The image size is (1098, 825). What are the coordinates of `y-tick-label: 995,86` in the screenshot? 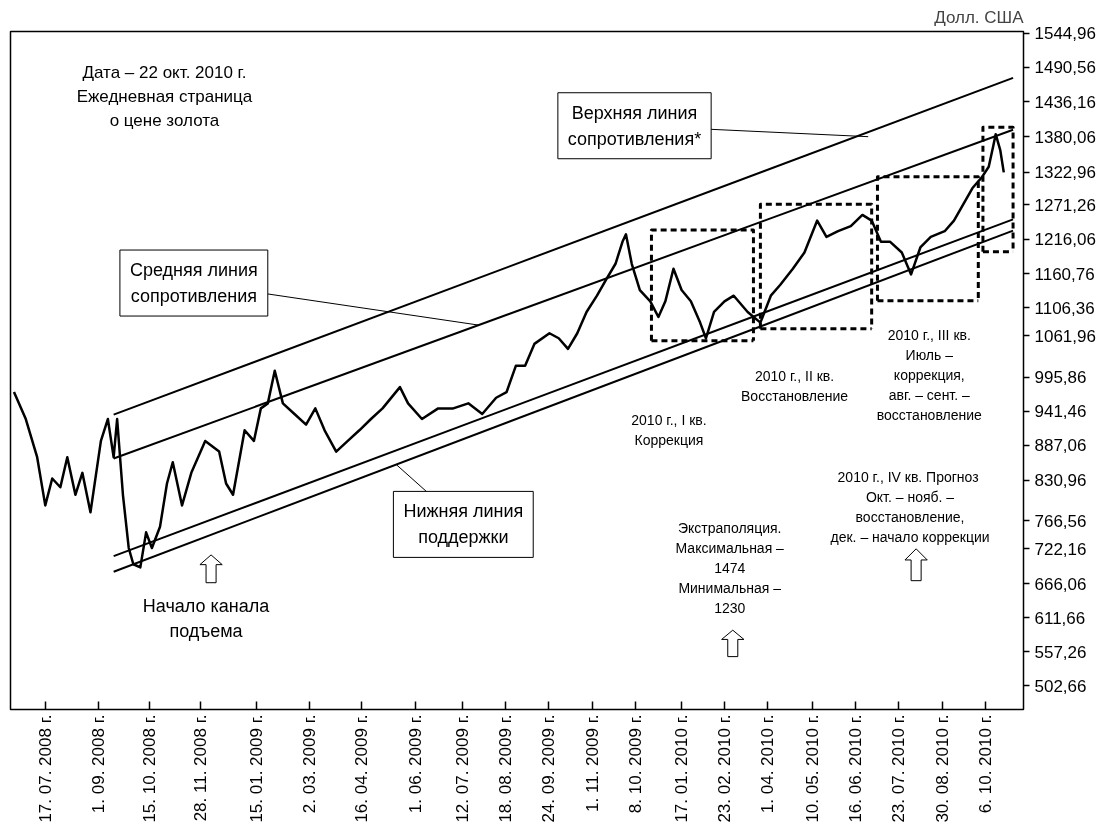 It's located at (1060, 378).